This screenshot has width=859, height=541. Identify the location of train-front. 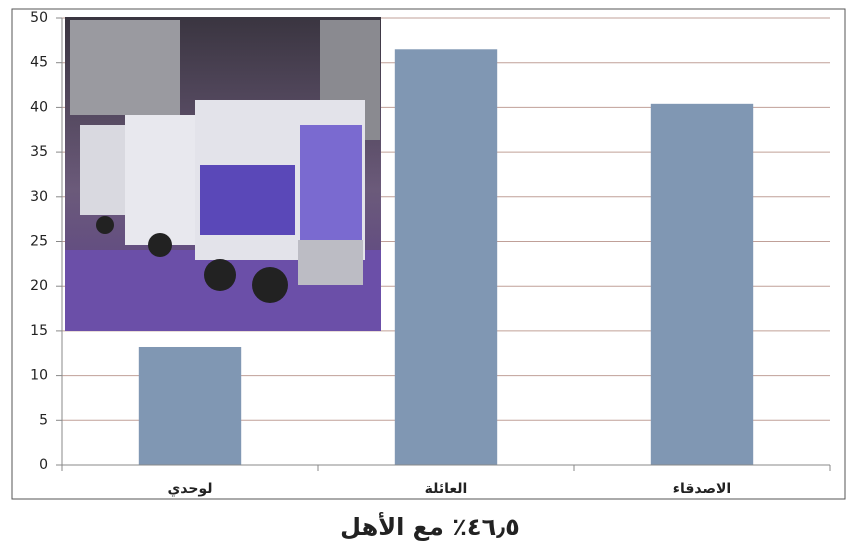
(330, 262).